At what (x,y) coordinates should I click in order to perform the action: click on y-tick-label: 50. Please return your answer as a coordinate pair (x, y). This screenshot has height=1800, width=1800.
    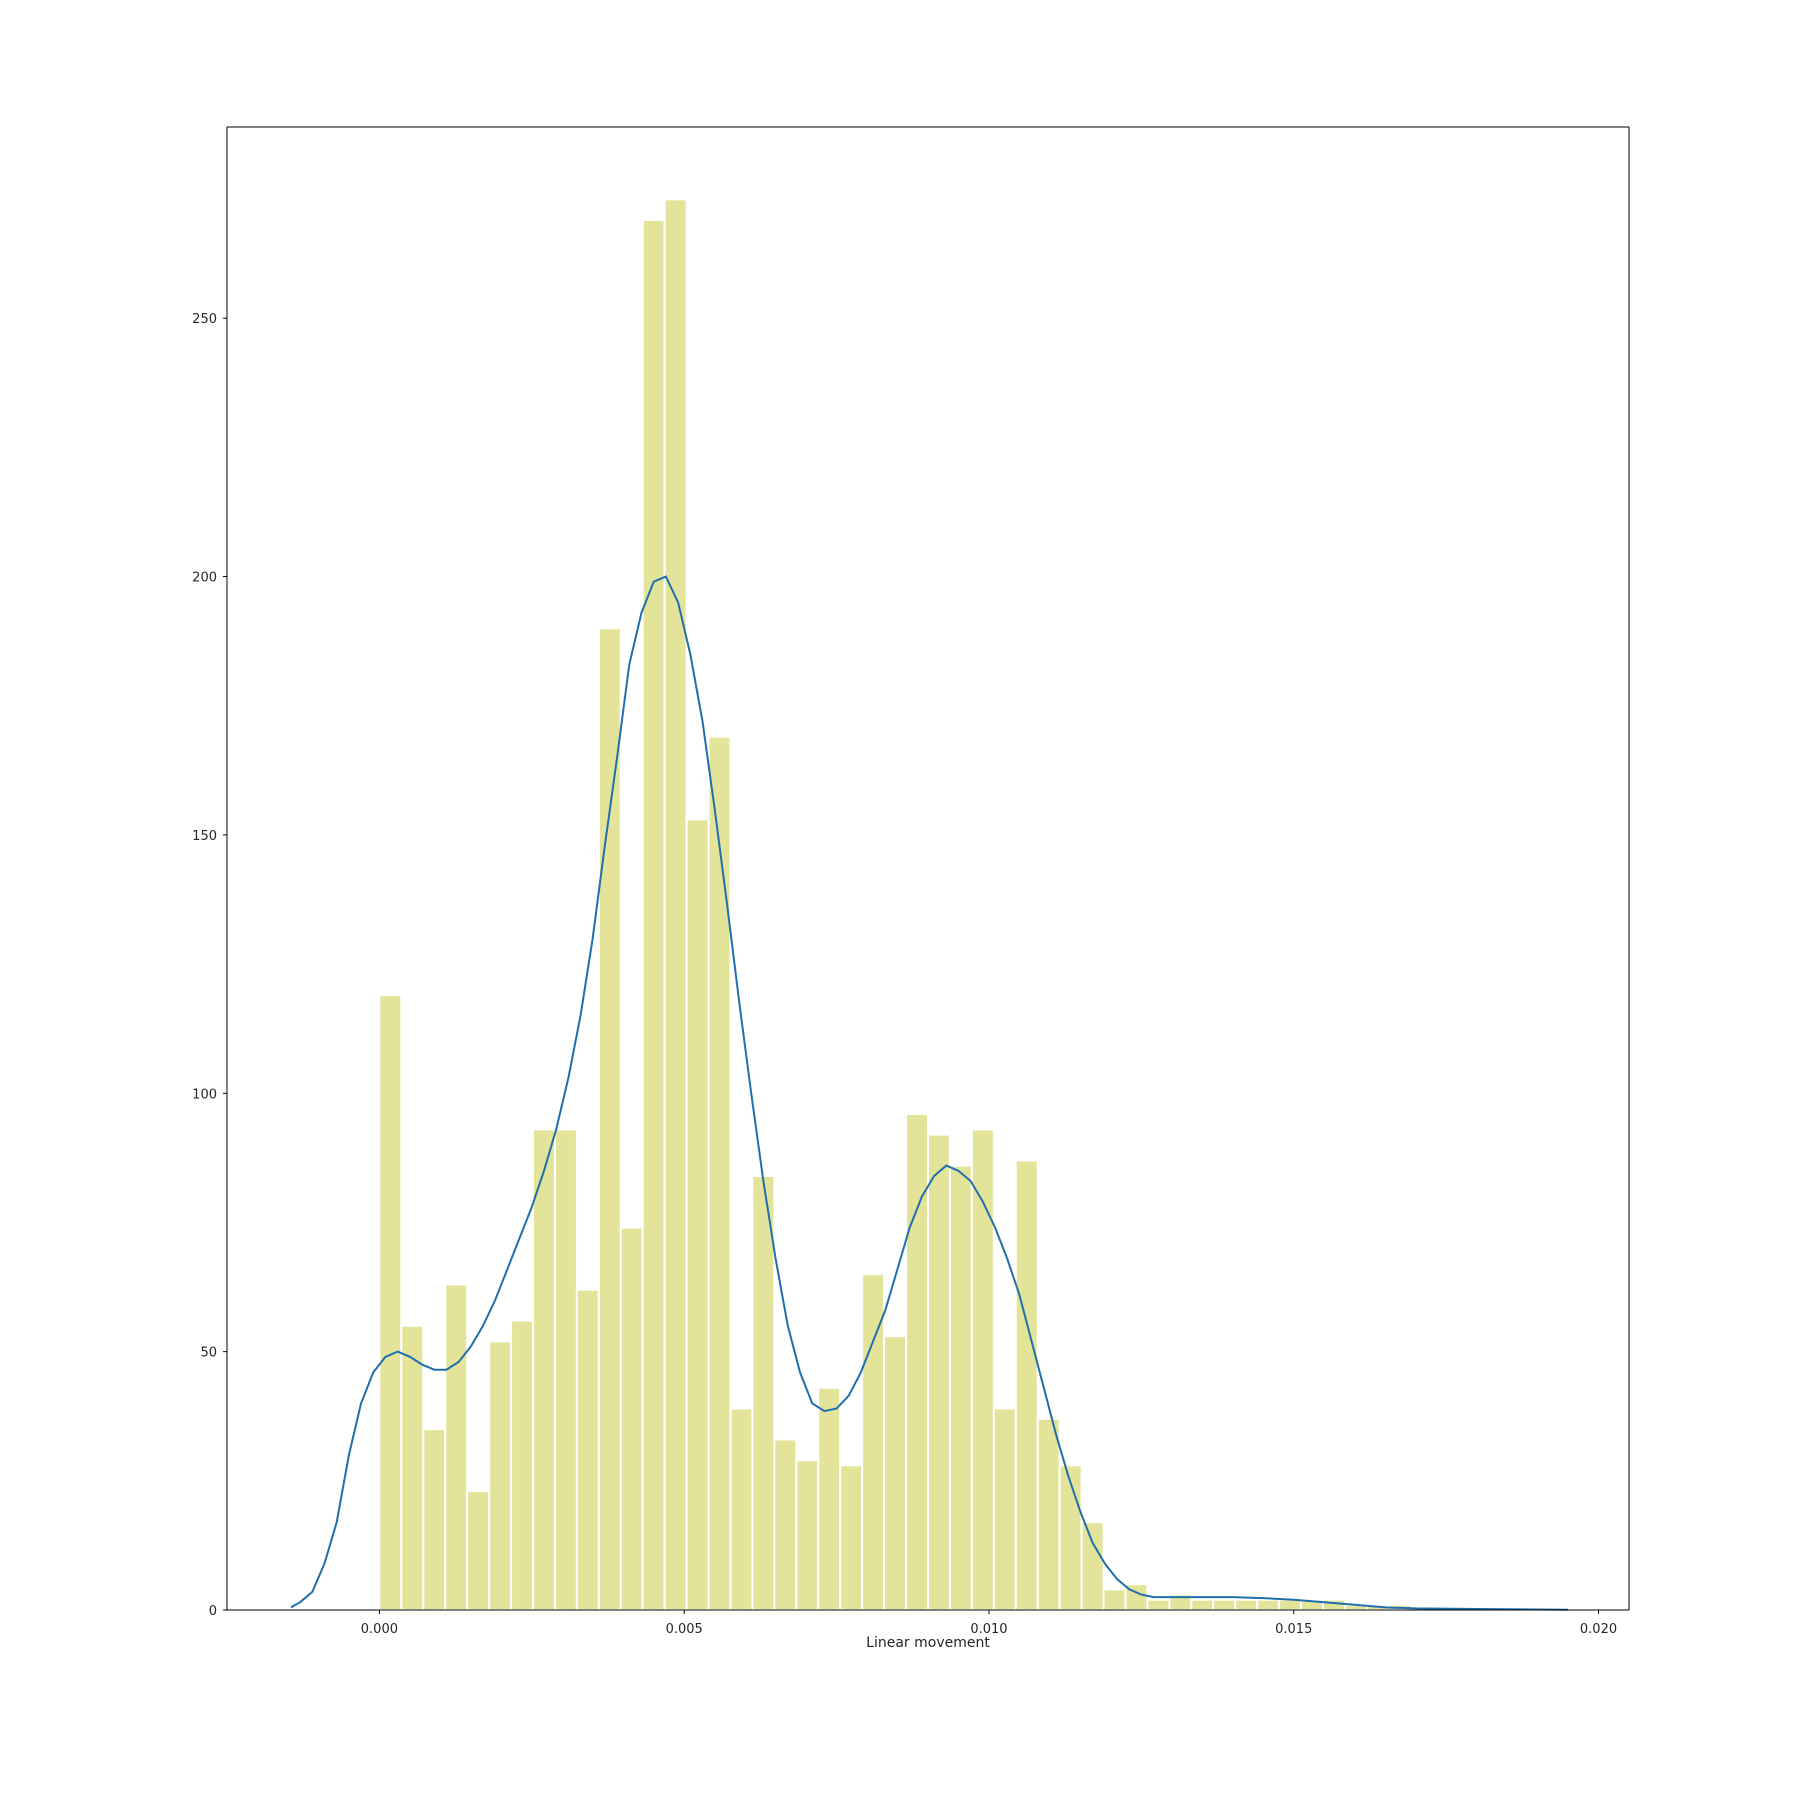
    Looking at the image, I should click on (208, 1353).